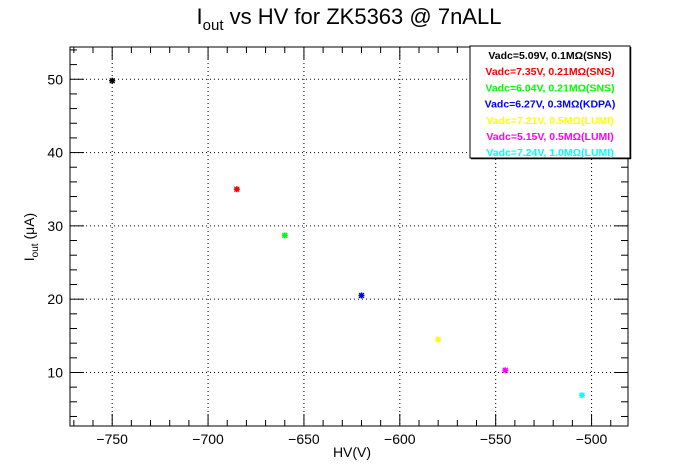  I want to click on x-tick-label: −650, so click(304, 439).